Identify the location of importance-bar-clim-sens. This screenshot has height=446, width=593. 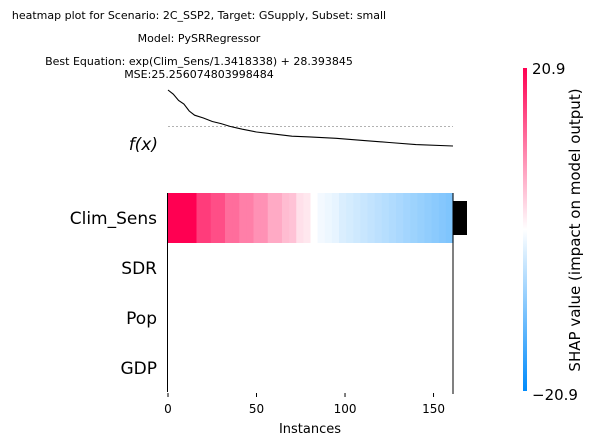
(460, 218).